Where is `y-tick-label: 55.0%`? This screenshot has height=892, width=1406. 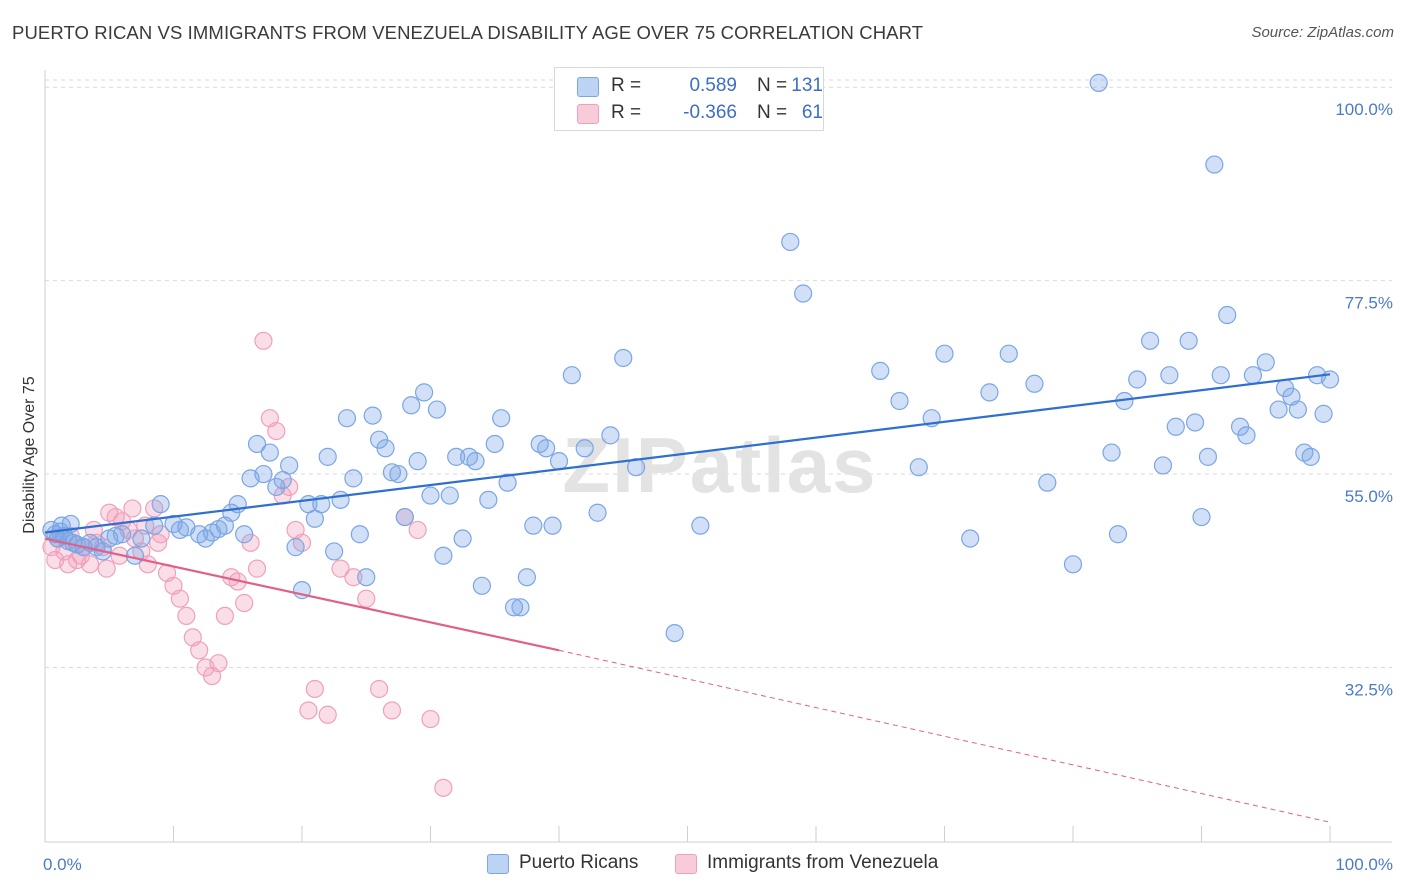 y-tick-label: 55.0% is located at coordinates (1369, 496).